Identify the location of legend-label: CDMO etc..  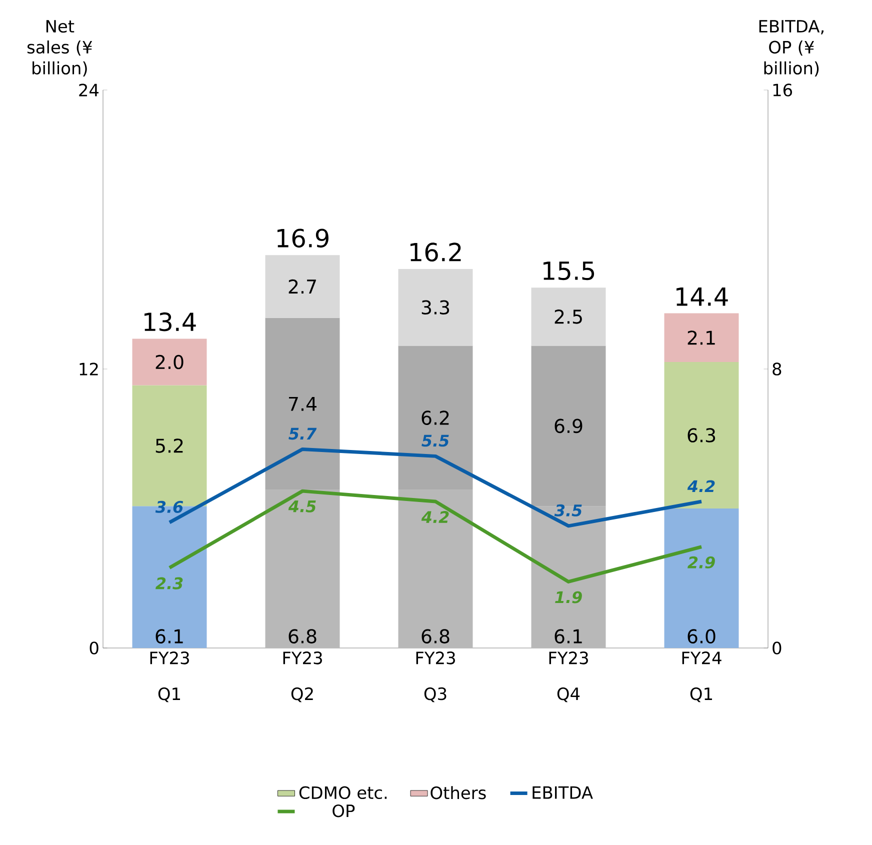
(343, 793).